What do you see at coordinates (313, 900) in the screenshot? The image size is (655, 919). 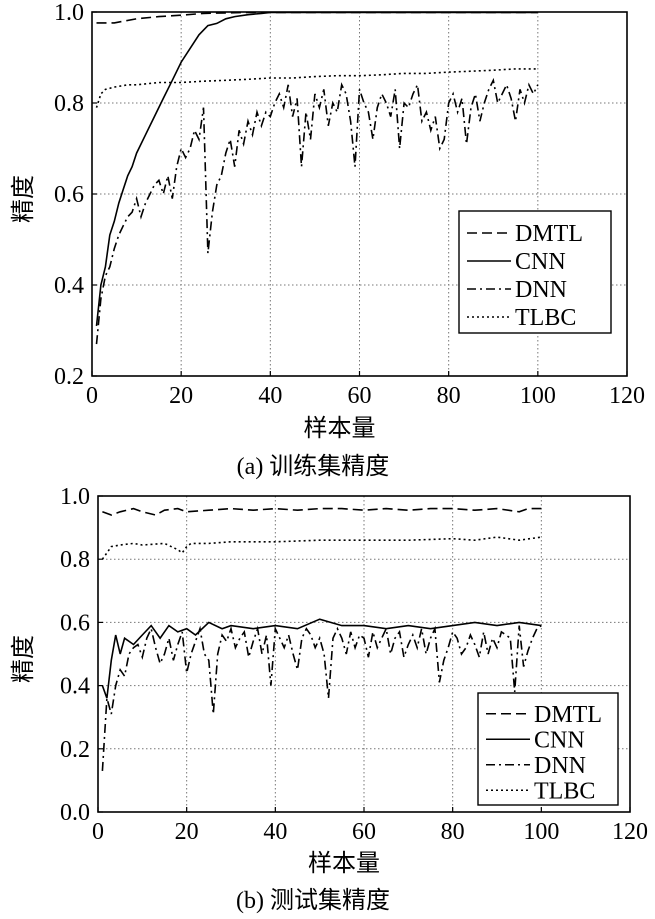 I see `chart-caption: (b) 测试集精度` at bounding box center [313, 900].